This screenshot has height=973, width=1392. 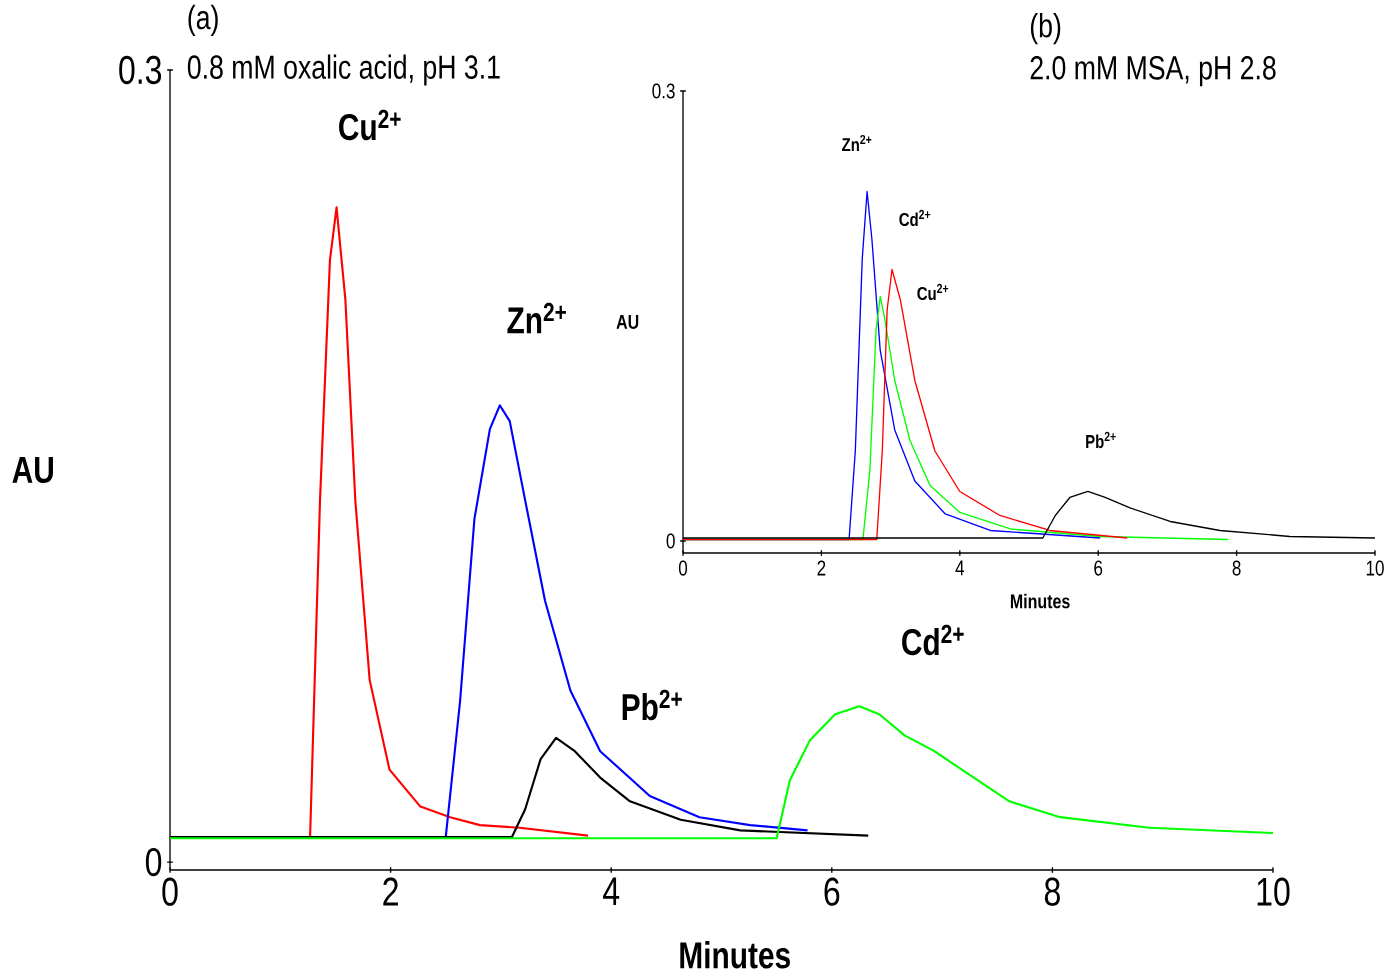 I want to click on x-tick-label: 0, so click(x=683, y=568).